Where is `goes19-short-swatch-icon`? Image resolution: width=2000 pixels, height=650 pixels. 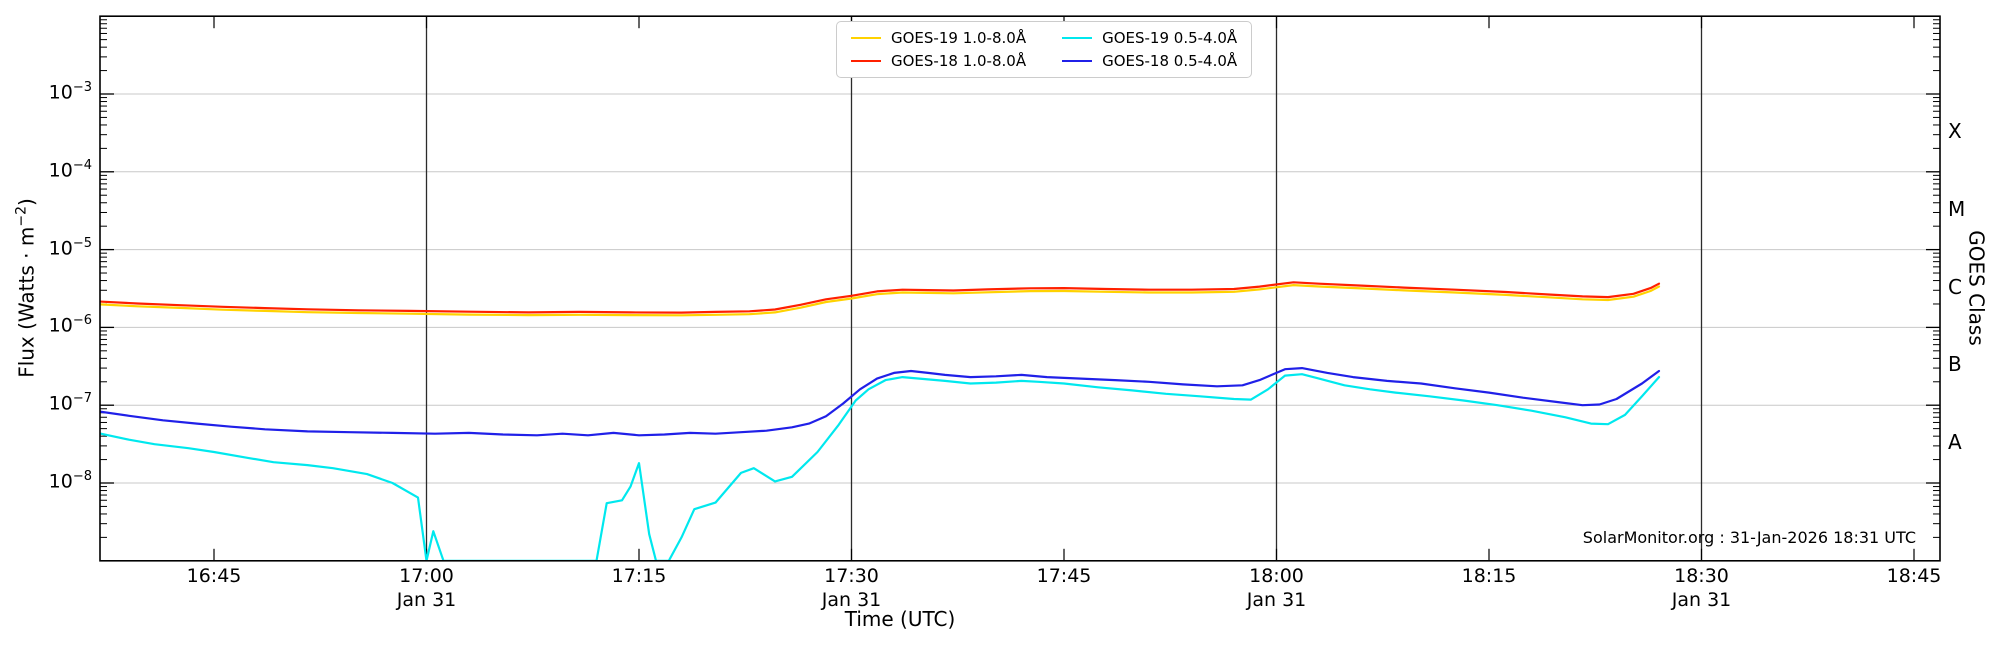
goes19-short-swatch-icon is located at coordinates (1077, 38).